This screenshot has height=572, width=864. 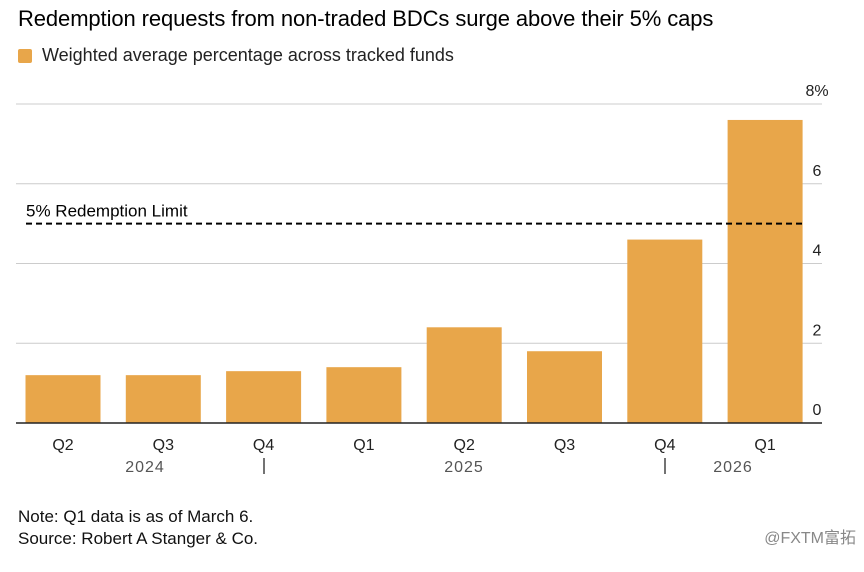 I want to click on year-label: 2024, so click(x=145, y=467).